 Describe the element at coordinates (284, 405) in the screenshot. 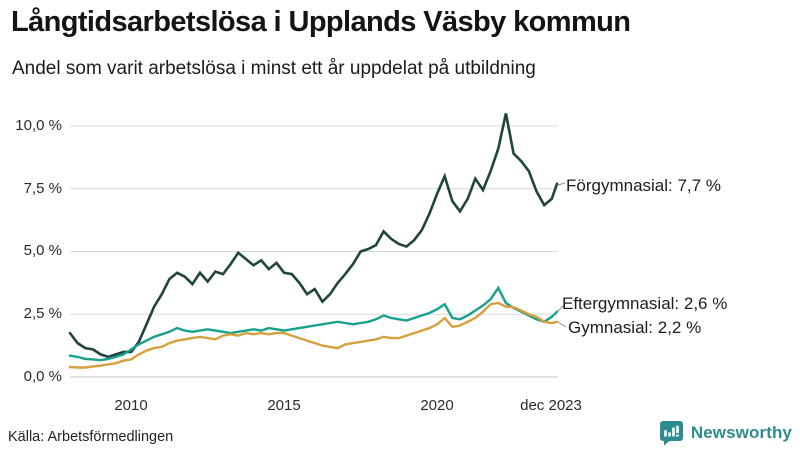

I see `x-tick-label-2015: 2015` at that location.